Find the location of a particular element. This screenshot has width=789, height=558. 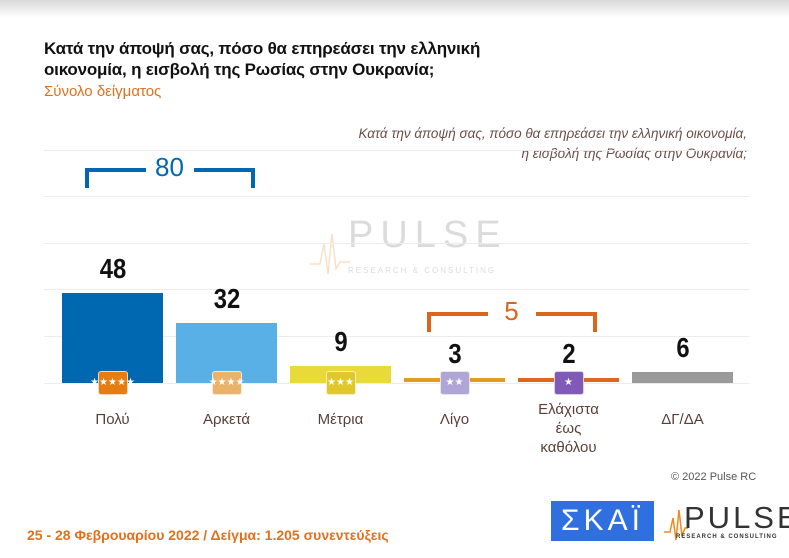

category-label-line: καθόλου is located at coordinates (568, 447).